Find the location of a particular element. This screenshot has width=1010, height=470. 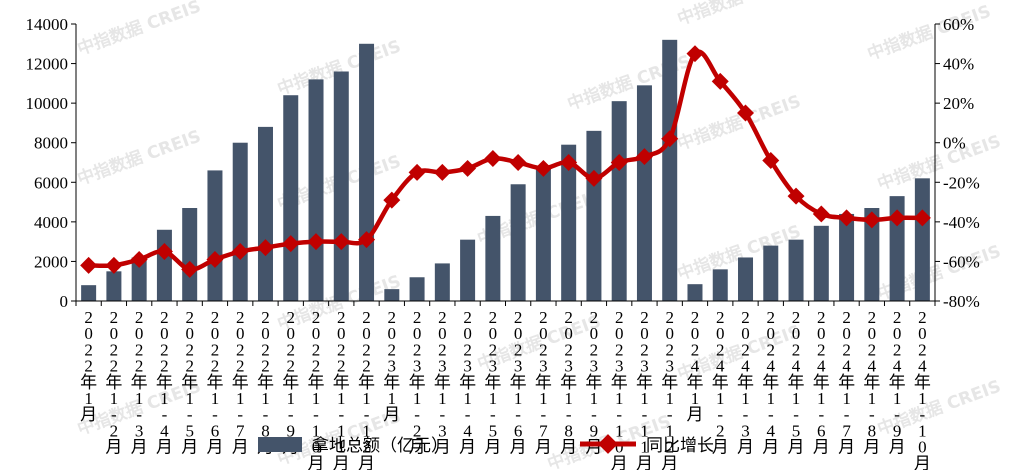

x-tick-label: 2 0 2 4 年 1 -3 月 is located at coordinates (745, 382).